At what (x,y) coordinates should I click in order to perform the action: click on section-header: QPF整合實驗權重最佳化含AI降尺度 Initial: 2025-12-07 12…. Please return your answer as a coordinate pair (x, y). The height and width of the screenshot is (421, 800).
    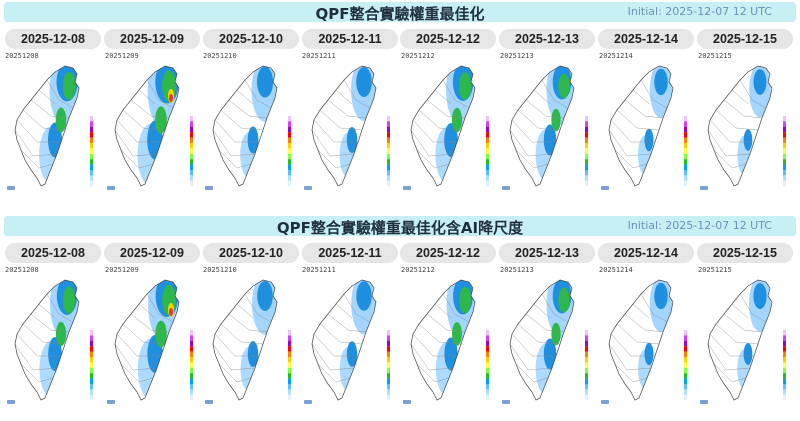
    Looking at the image, I should click on (400, 226).